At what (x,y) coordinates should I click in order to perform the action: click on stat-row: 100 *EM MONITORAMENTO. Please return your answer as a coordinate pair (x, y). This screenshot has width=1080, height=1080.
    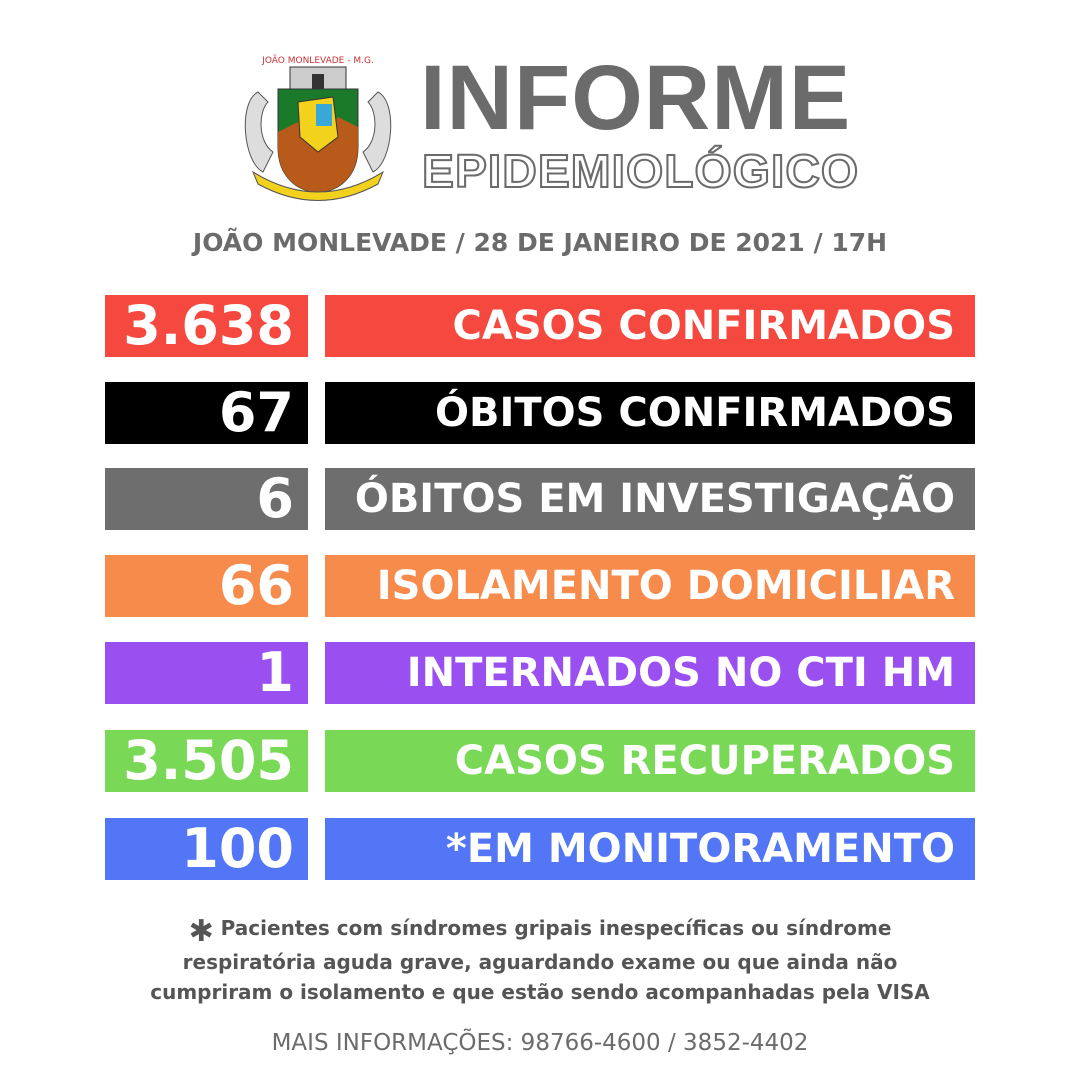
    Looking at the image, I should click on (540, 849).